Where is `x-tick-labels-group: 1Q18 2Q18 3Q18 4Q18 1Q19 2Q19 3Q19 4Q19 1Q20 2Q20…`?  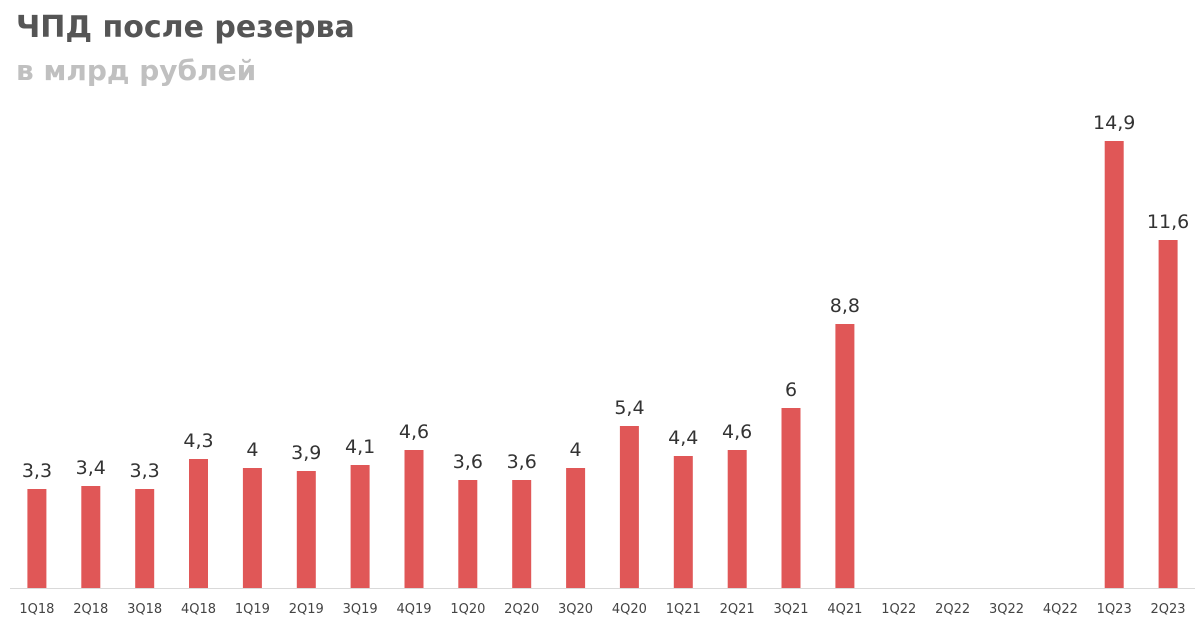
x-tick-labels-group: 1Q18 2Q18 3Q18 4Q18 1Q19 2Q19 3Q19 4Q19 1Q20 2Q20… is located at coordinates (602, 609).